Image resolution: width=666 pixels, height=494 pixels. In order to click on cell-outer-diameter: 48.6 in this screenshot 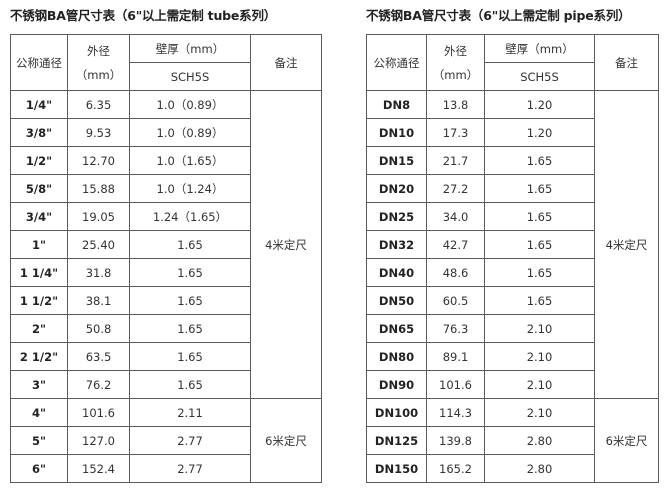, I will do `click(455, 272)`.